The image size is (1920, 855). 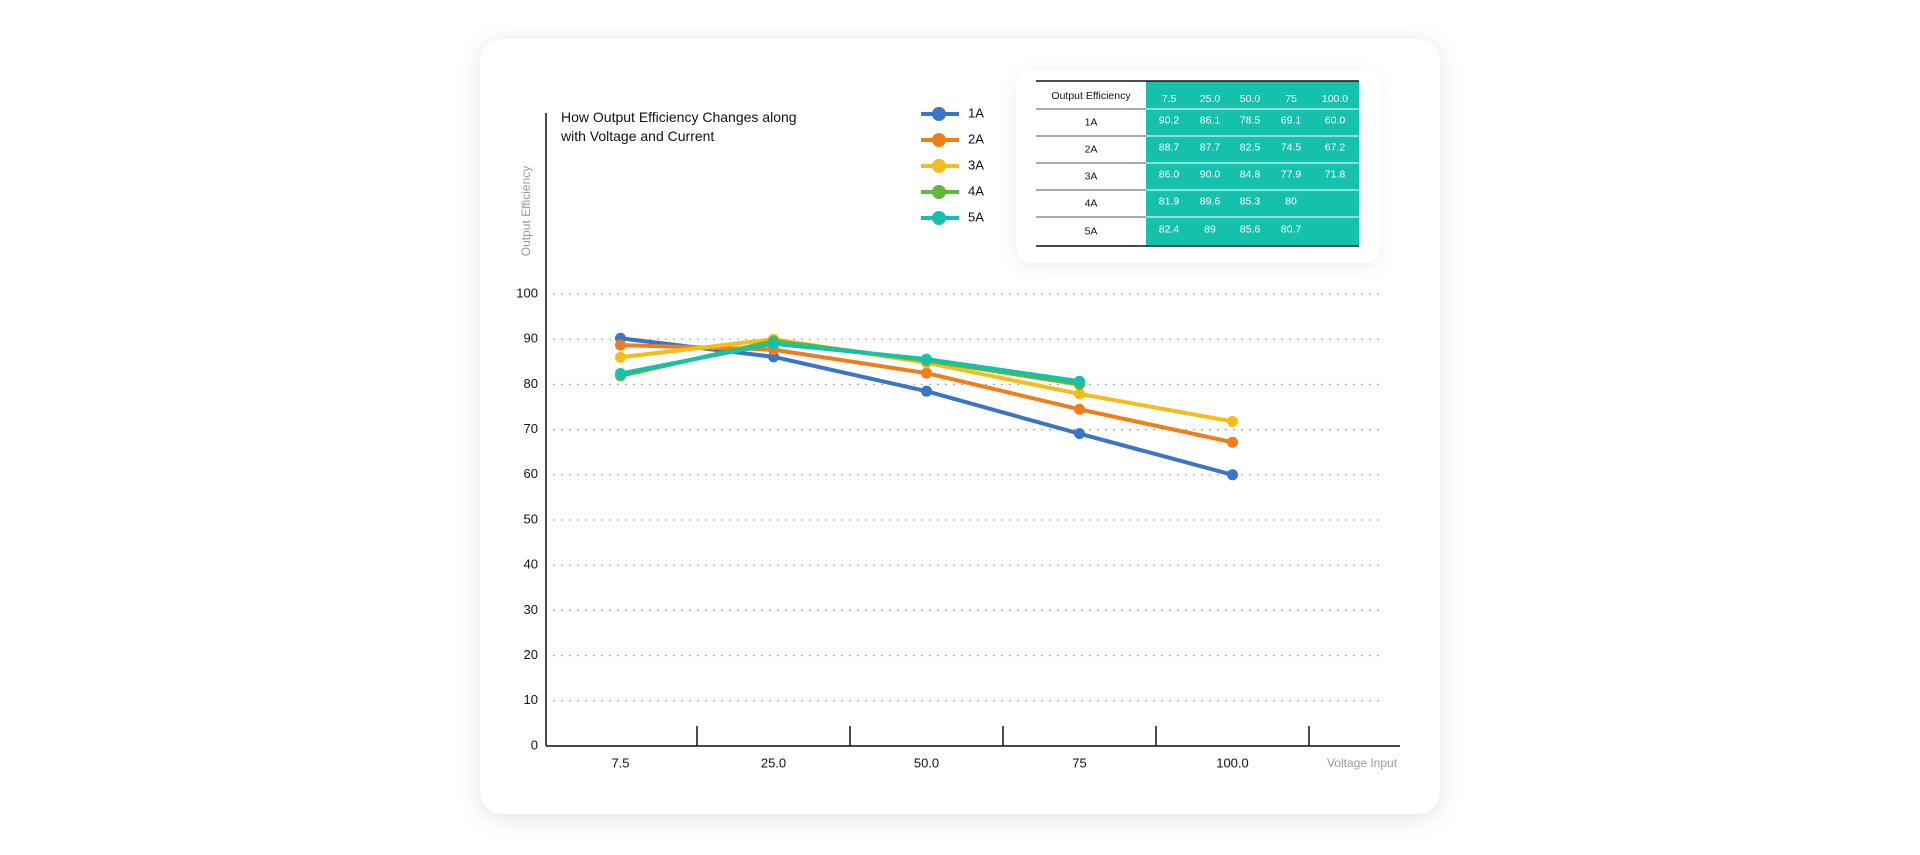 What do you see at coordinates (1250, 229) in the screenshot?
I see `table-cell: 85.6` at bounding box center [1250, 229].